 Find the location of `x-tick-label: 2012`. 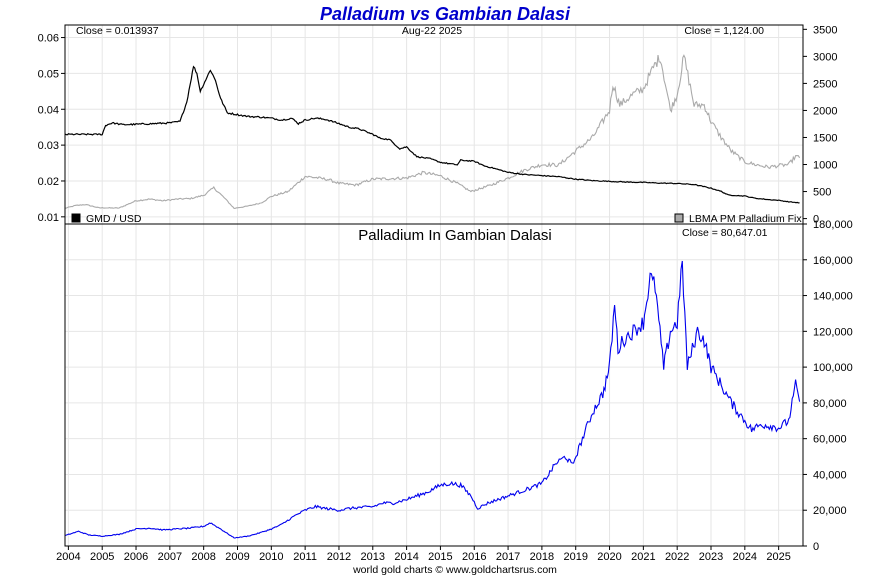

x-tick-label: 2012 is located at coordinates (339, 557).